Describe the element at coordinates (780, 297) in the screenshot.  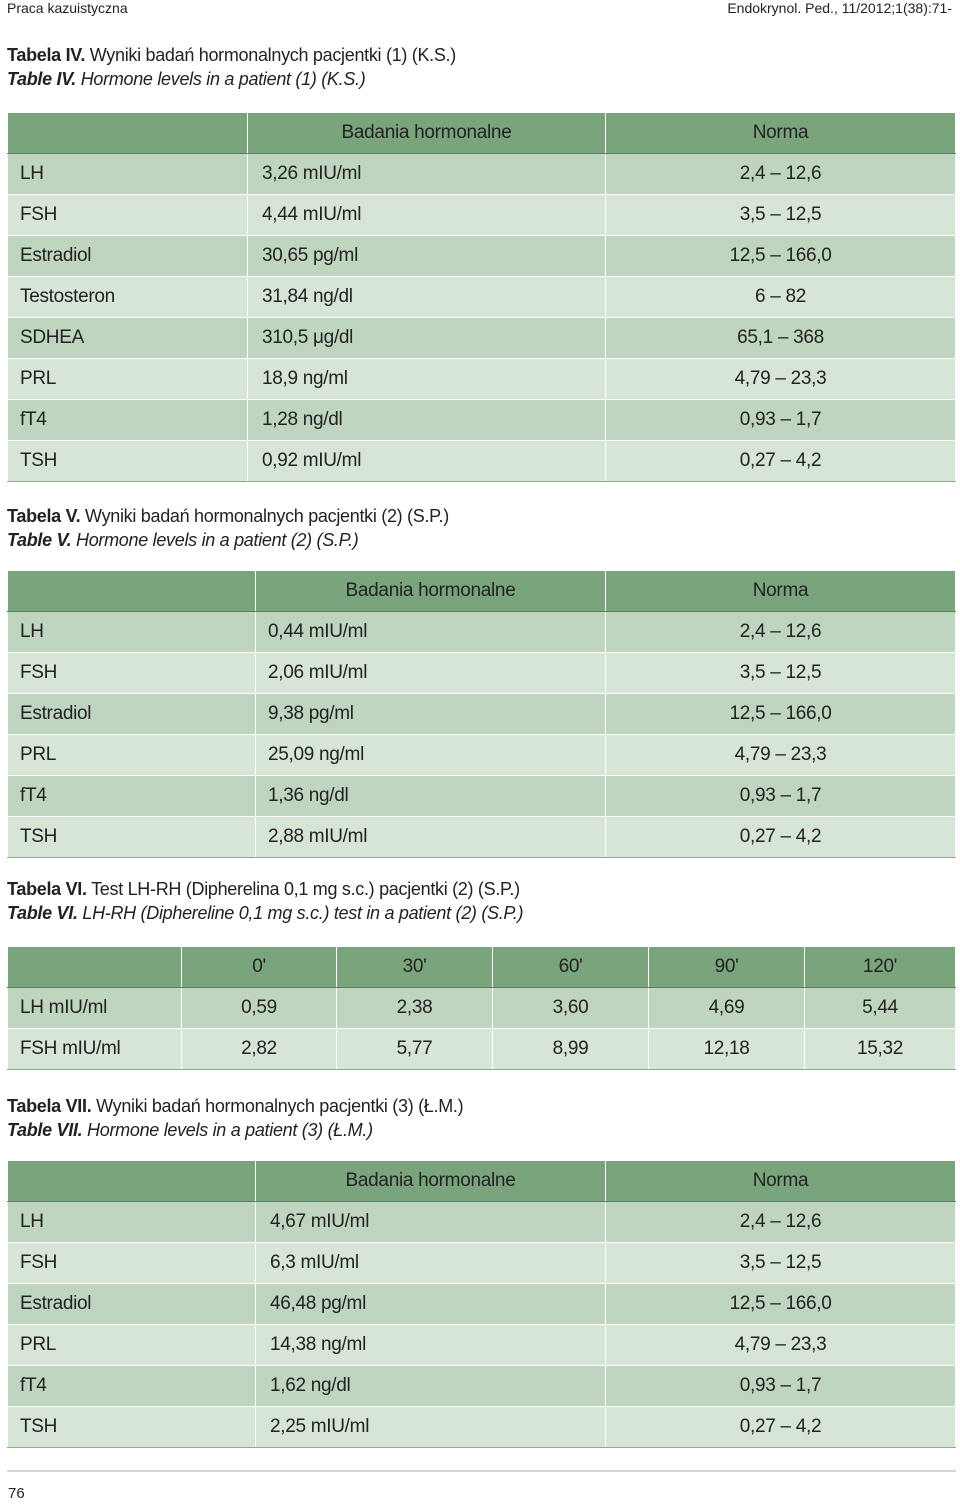
I see `norm-range: 6 – 82` at that location.